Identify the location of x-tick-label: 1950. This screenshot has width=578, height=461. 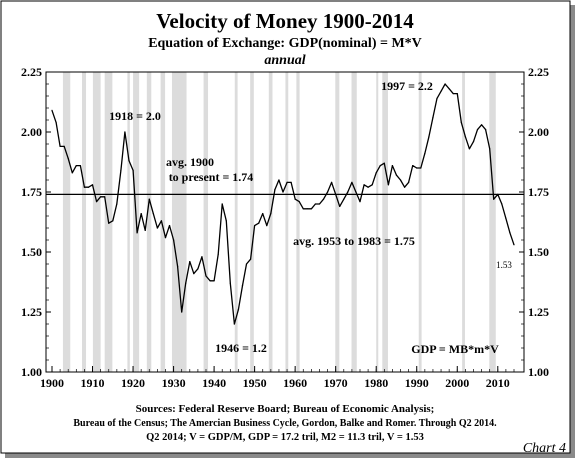
(255, 383).